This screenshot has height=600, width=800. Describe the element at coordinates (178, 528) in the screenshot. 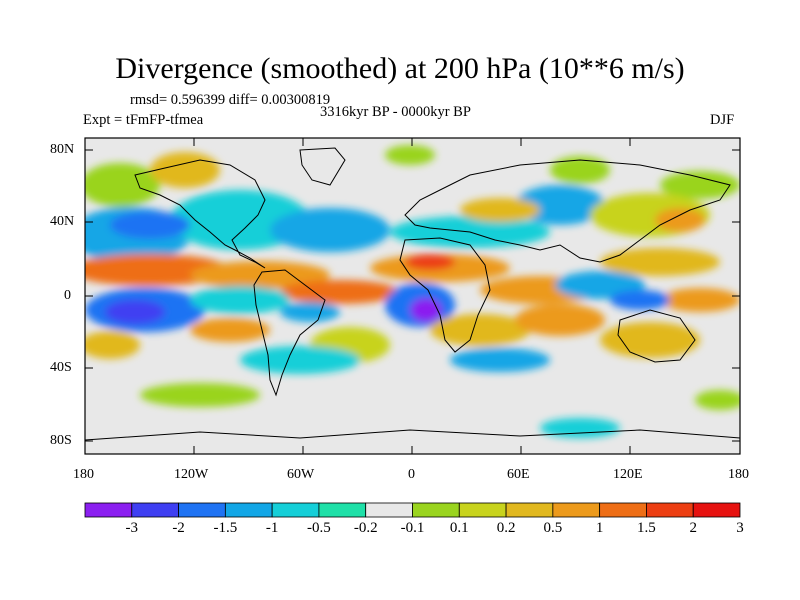

I see `colorbar-label: -2` at that location.